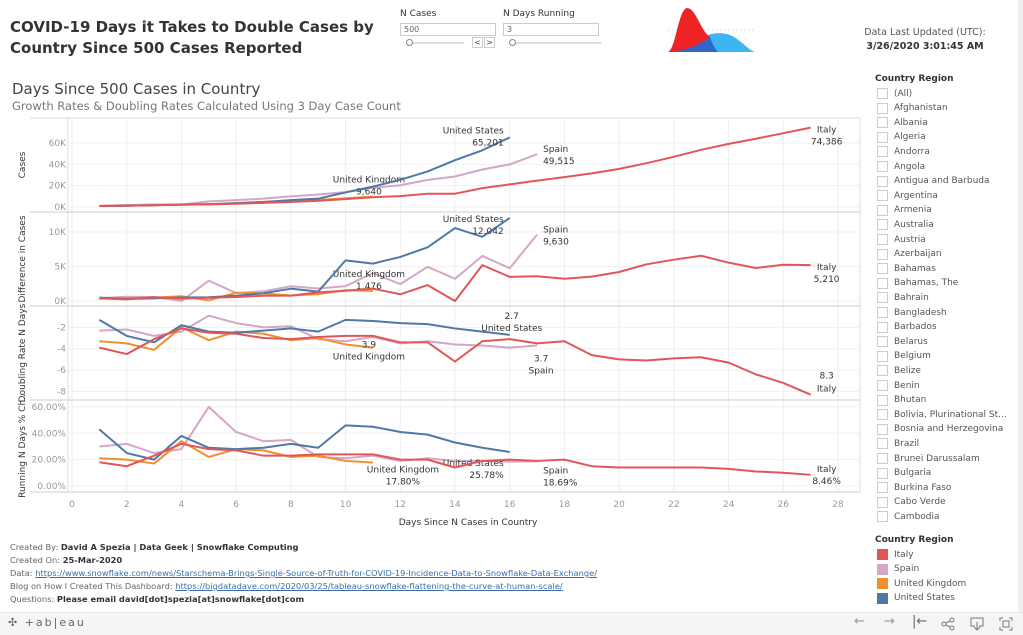 The width and height of the screenshot is (1023, 635). Describe the element at coordinates (619, 505) in the screenshot. I see `x-tick-label: 20` at that location.